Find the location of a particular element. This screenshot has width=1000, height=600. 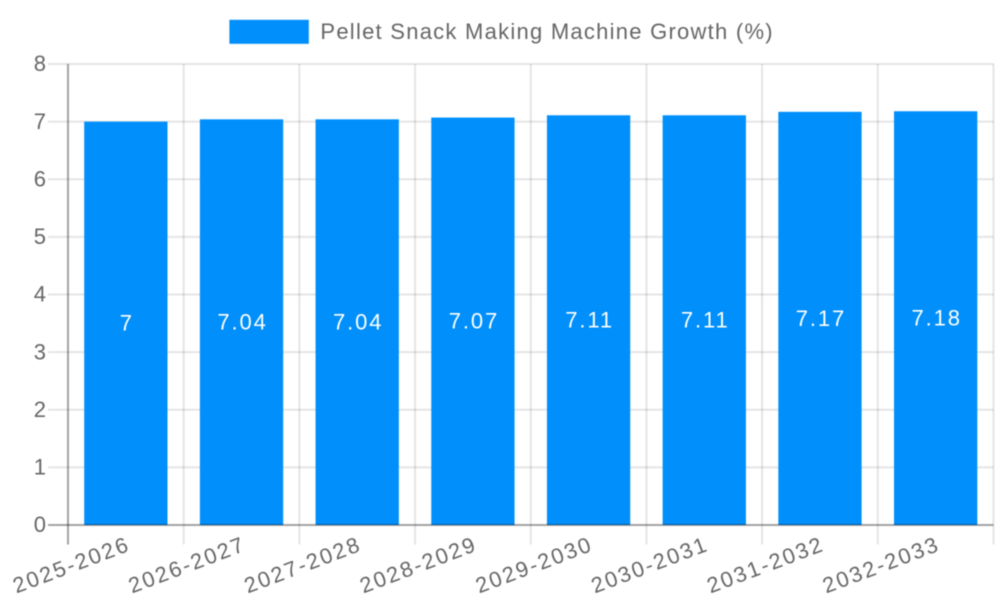

svg-text: 2 is located at coordinates (40, 409).